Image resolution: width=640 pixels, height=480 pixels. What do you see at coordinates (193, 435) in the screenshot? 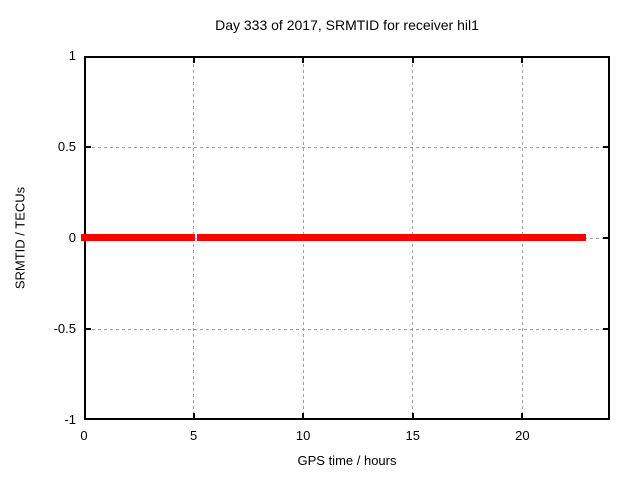
I see `x-tick-label: 5` at bounding box center [193, 435].